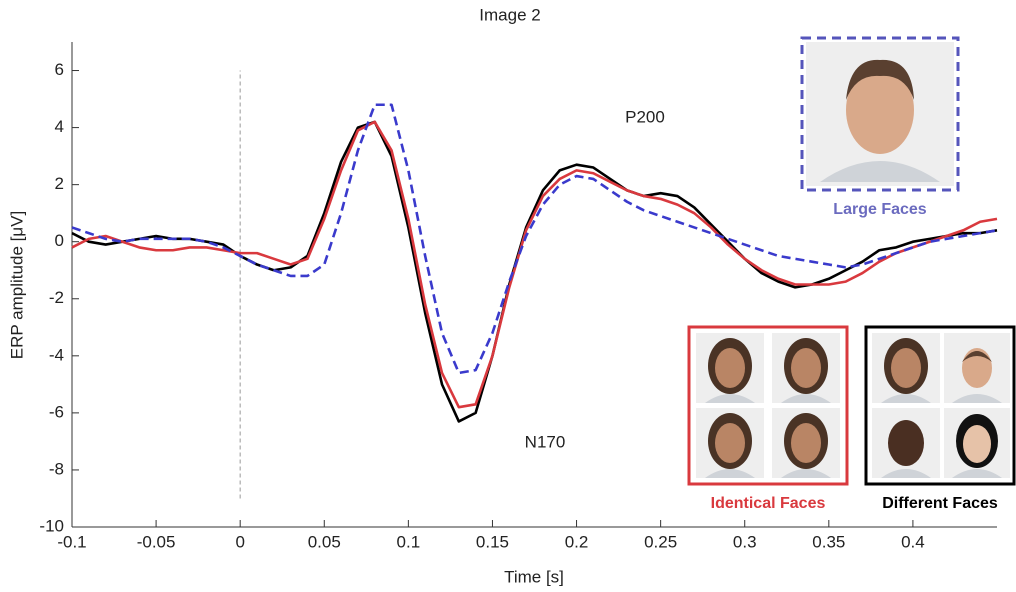  What do you see at coordinates (16, 285) in the screenshot?
I see `y-axis-label: ERP amplitude [μV]` at bounding box center [16, 285].